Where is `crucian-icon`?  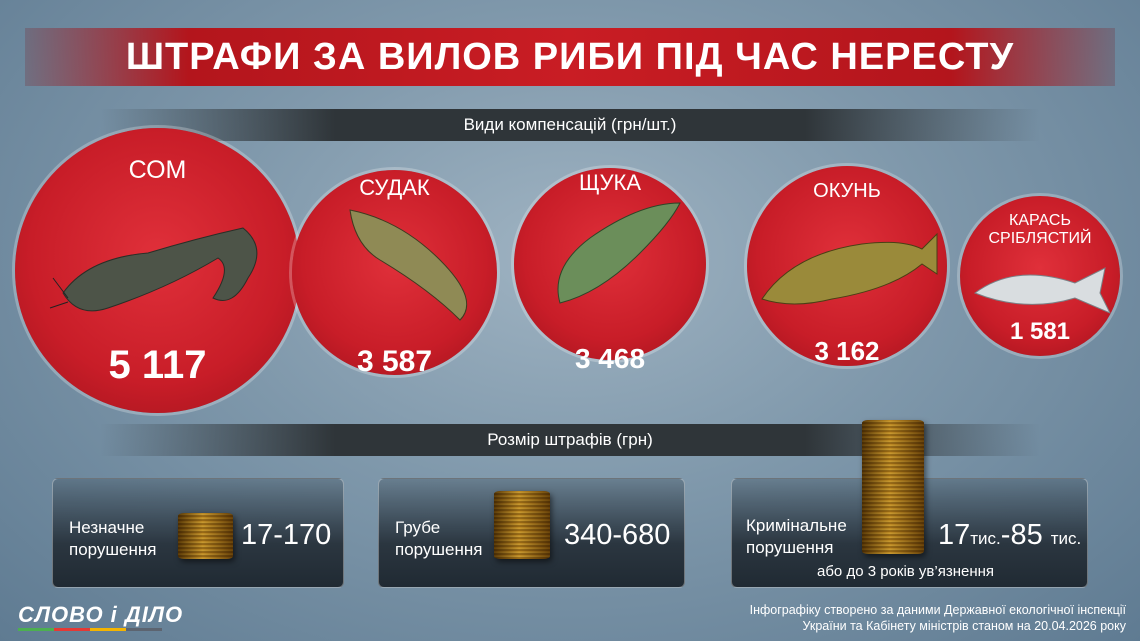
crucian-icon is located at coordinates (1042, 290).